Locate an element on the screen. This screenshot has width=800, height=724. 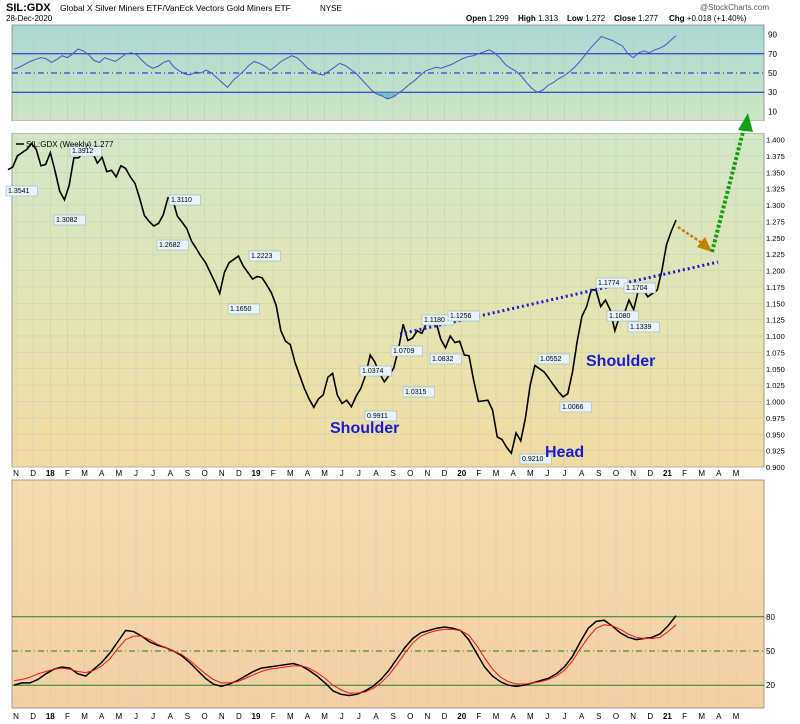
value-annotation: 1.1180 is located at coordinates (434, 320).